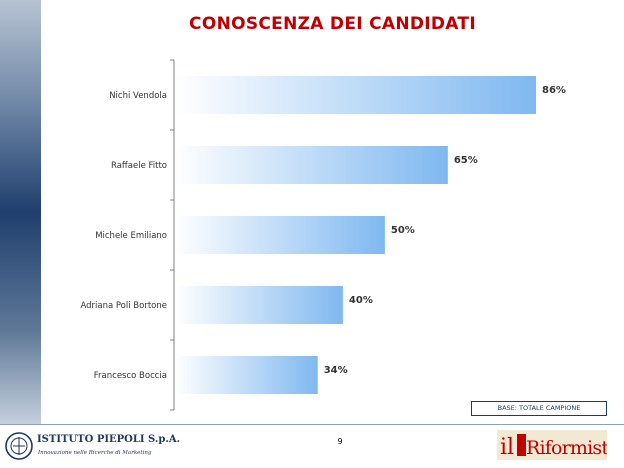 The height and width of the screenshot is (468, 624). What do you see at coordinates (507, 447) in the screenshot?
I see `svg-text: il` at bounding box center [507, 447].